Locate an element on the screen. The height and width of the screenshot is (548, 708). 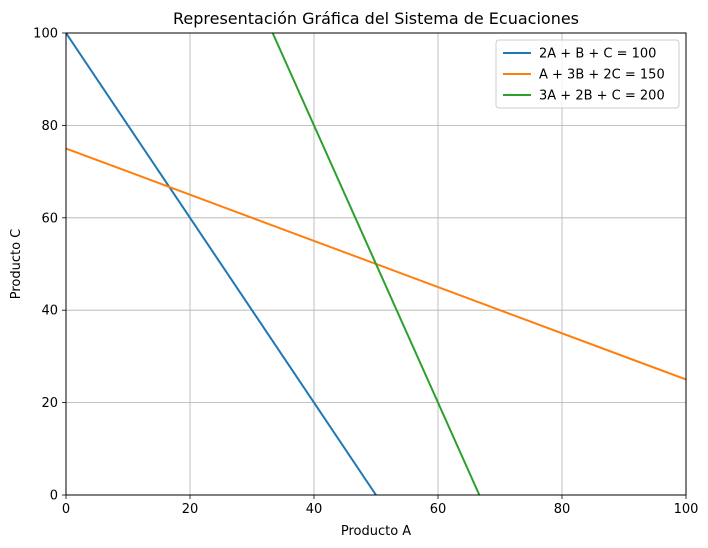
y-tick-label: 100 is located at coordinates (45, 34).